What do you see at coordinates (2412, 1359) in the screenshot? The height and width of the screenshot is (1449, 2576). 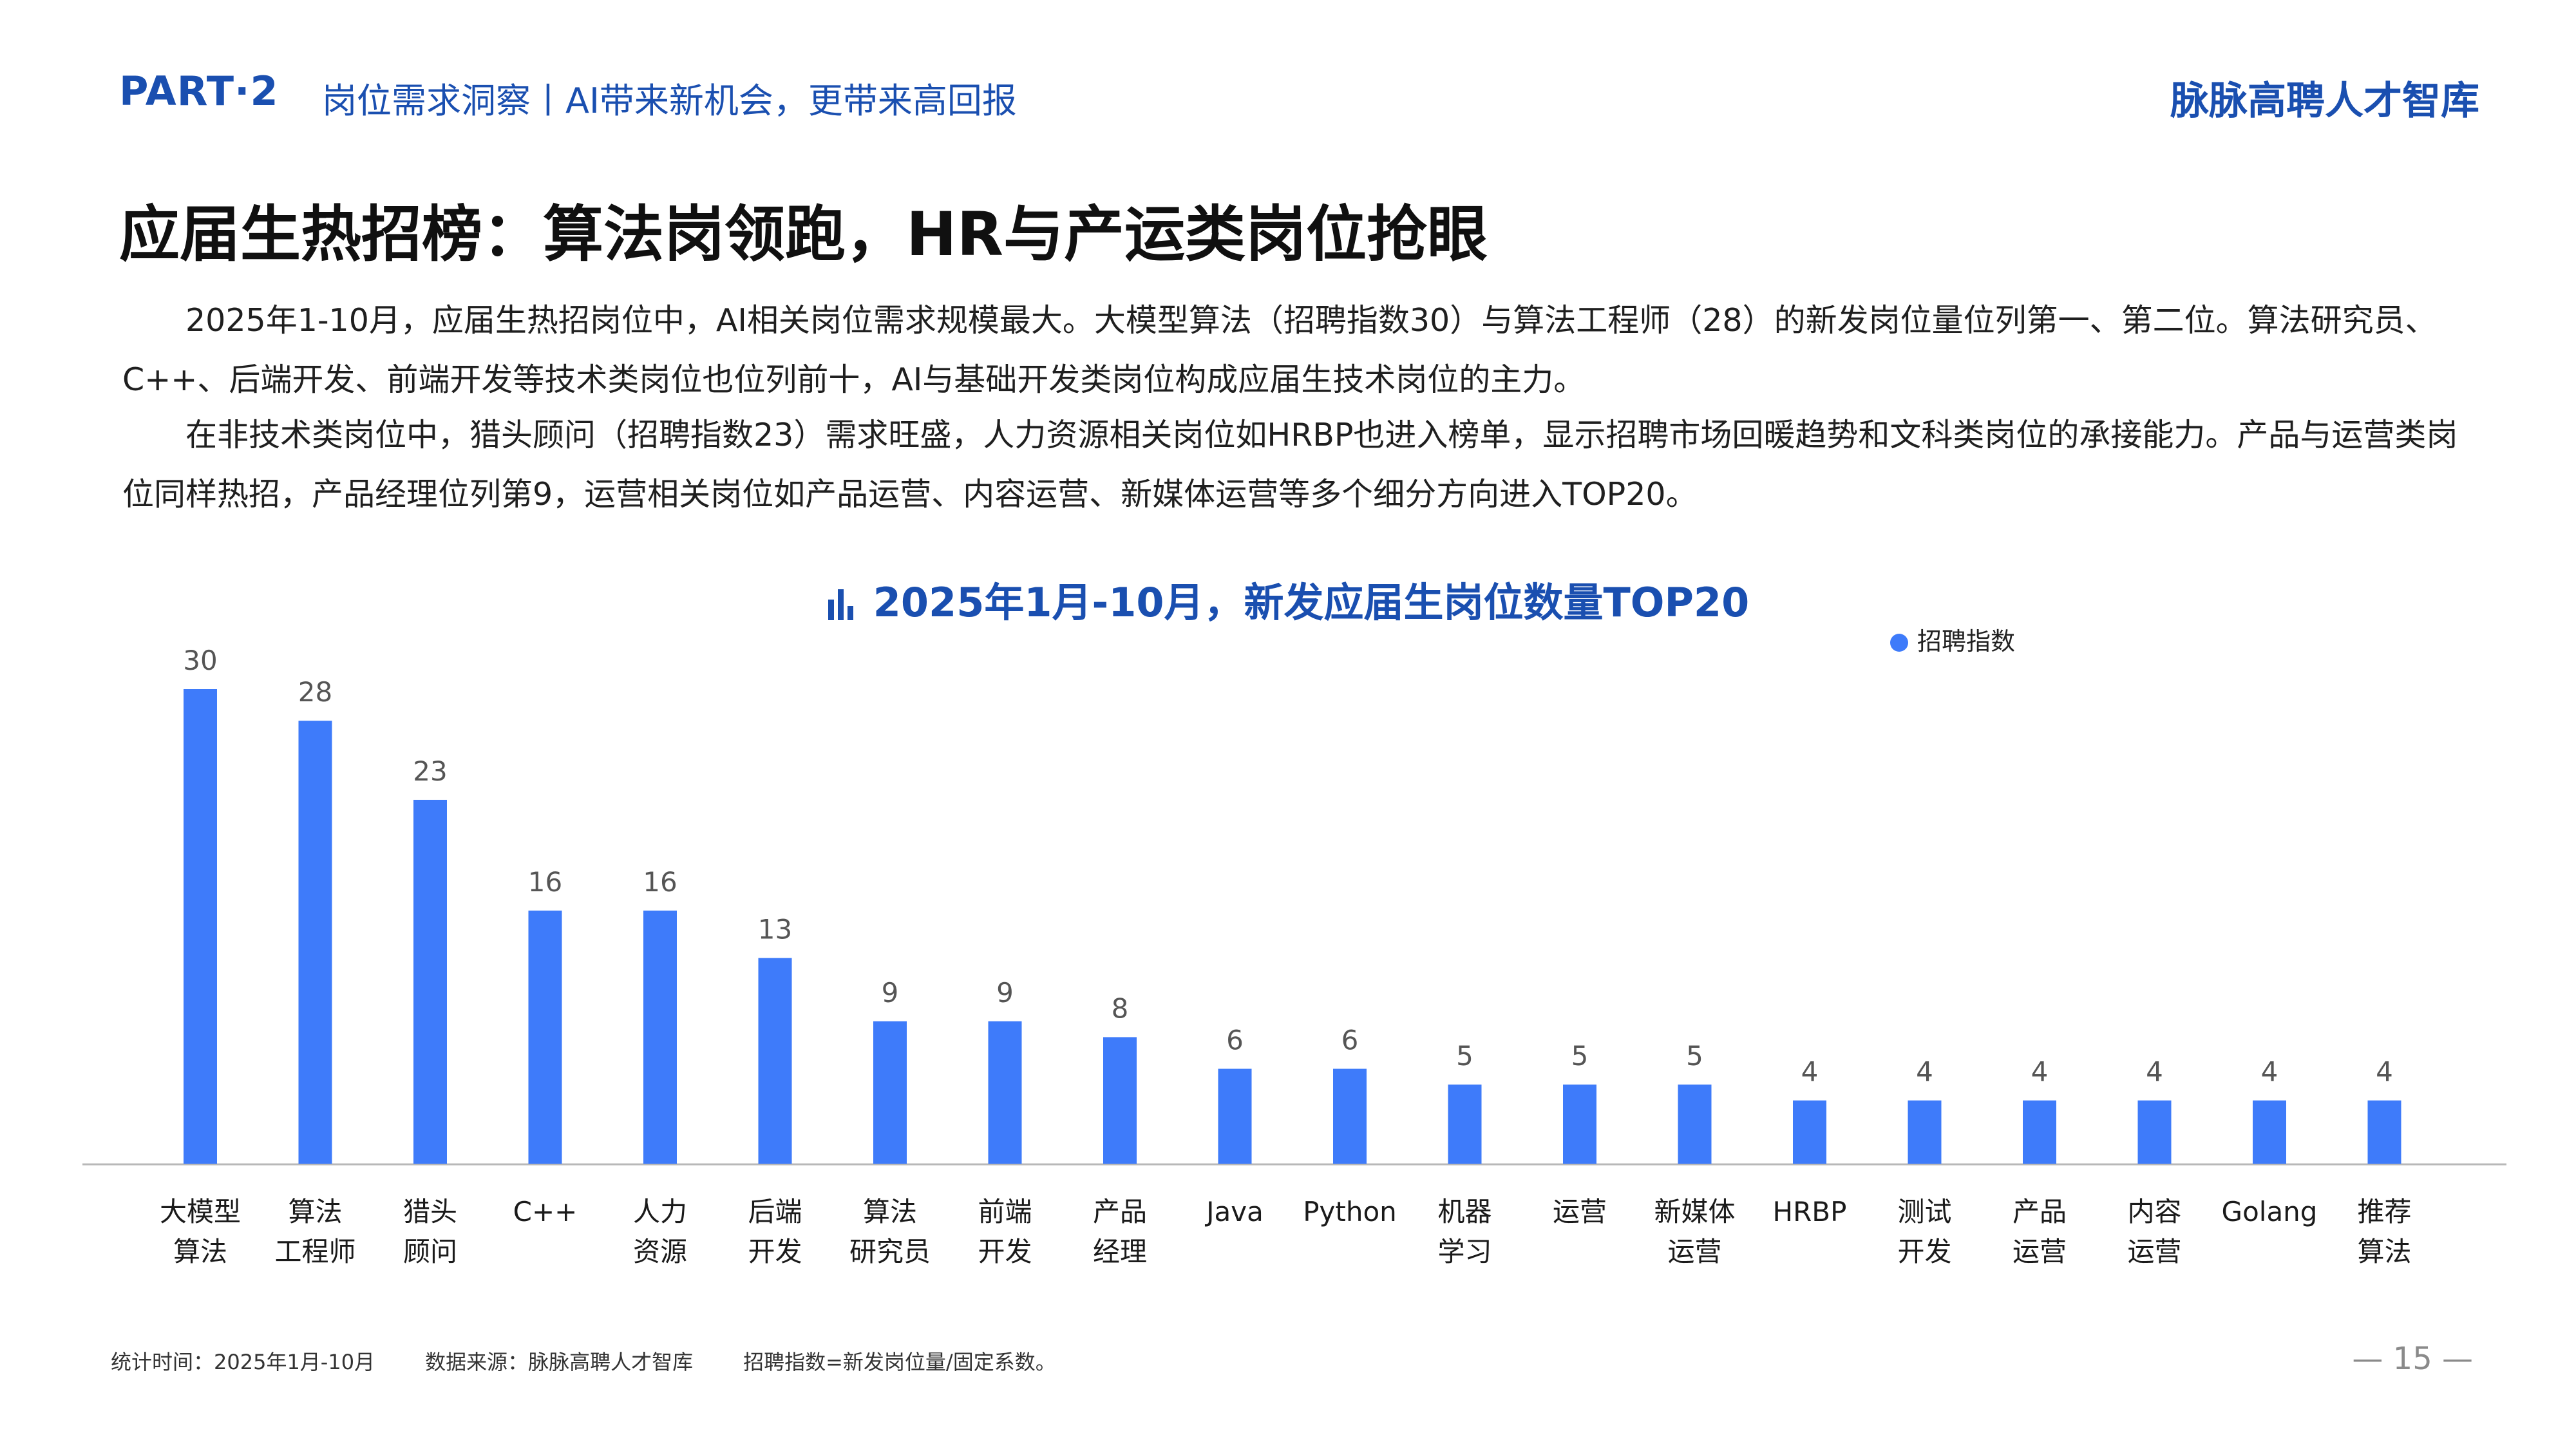 I see `page-number: — 15 —` at bounding box center [2412, 1359].